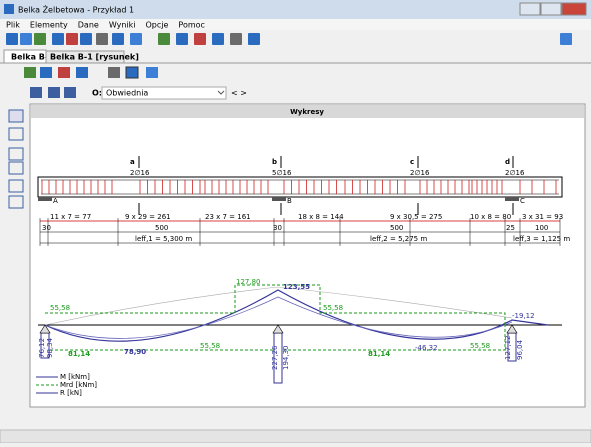 Image resolution: width=591 pixels, height=447 pixels. What do you see at coordinates (75, 377) in the screenshot?
I see `legend-label: M [kNm]` at bounding box center [75, 377].